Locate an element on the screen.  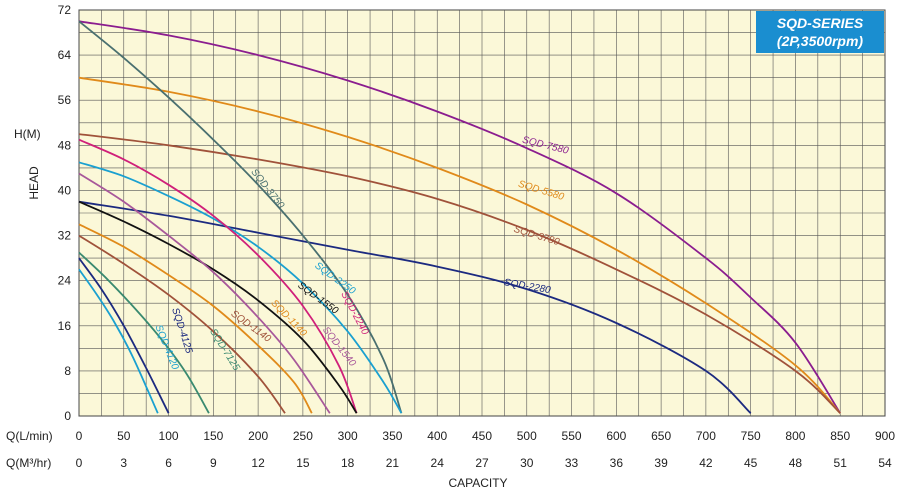
x2-tick-label: 51 is located at coordinates (841, 463).